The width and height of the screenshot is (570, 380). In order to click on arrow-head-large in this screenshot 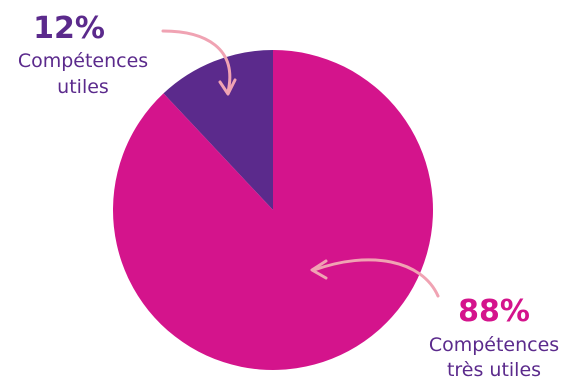, I will do `click(319, 269)`.